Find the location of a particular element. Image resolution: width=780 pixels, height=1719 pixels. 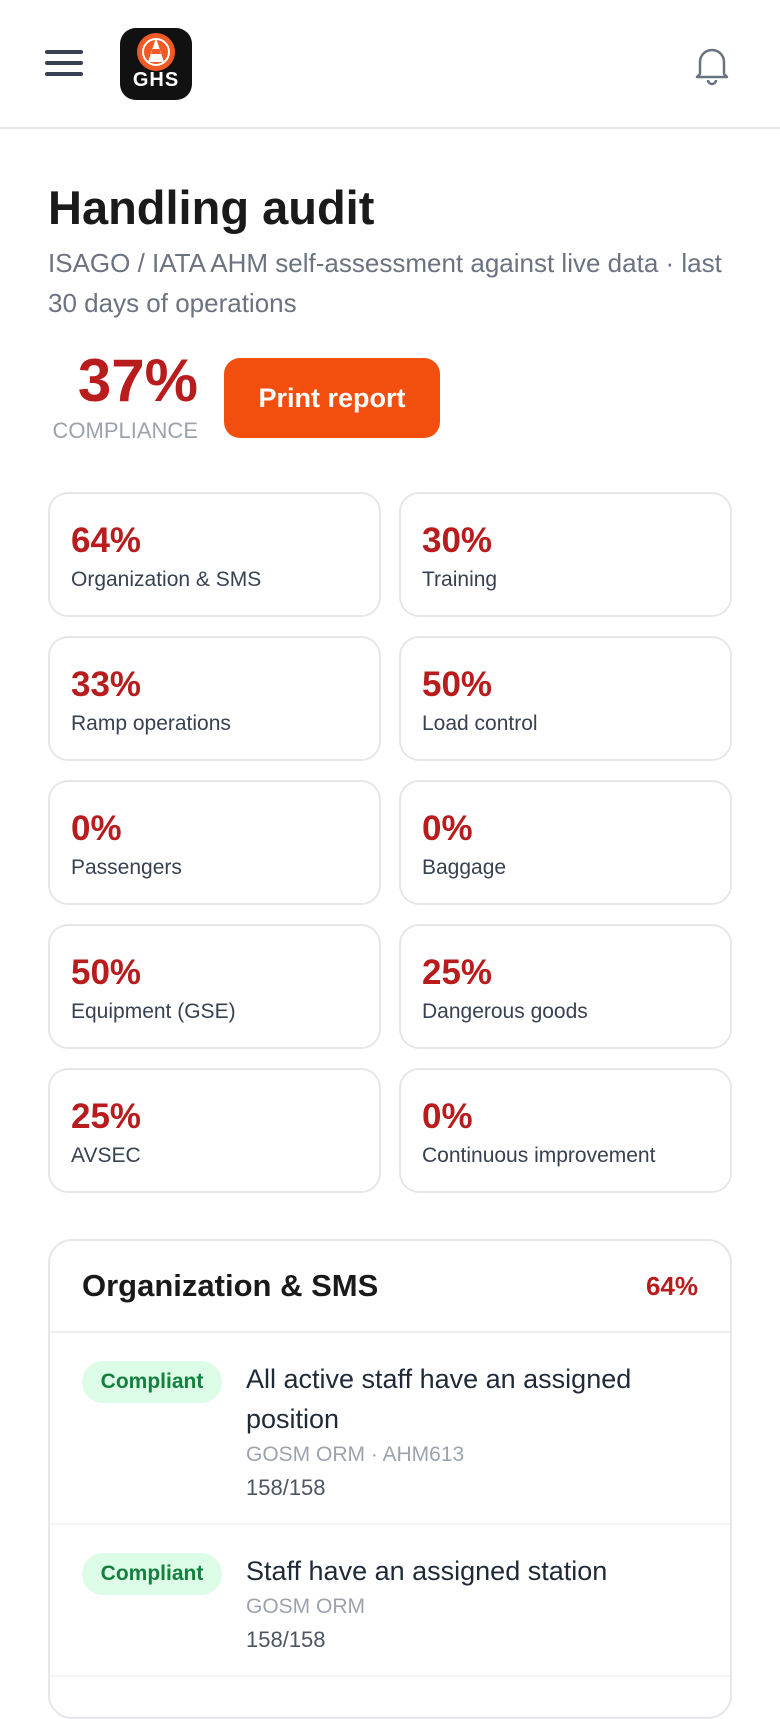

category-label: Baggage is located at coordinates (464, 867).